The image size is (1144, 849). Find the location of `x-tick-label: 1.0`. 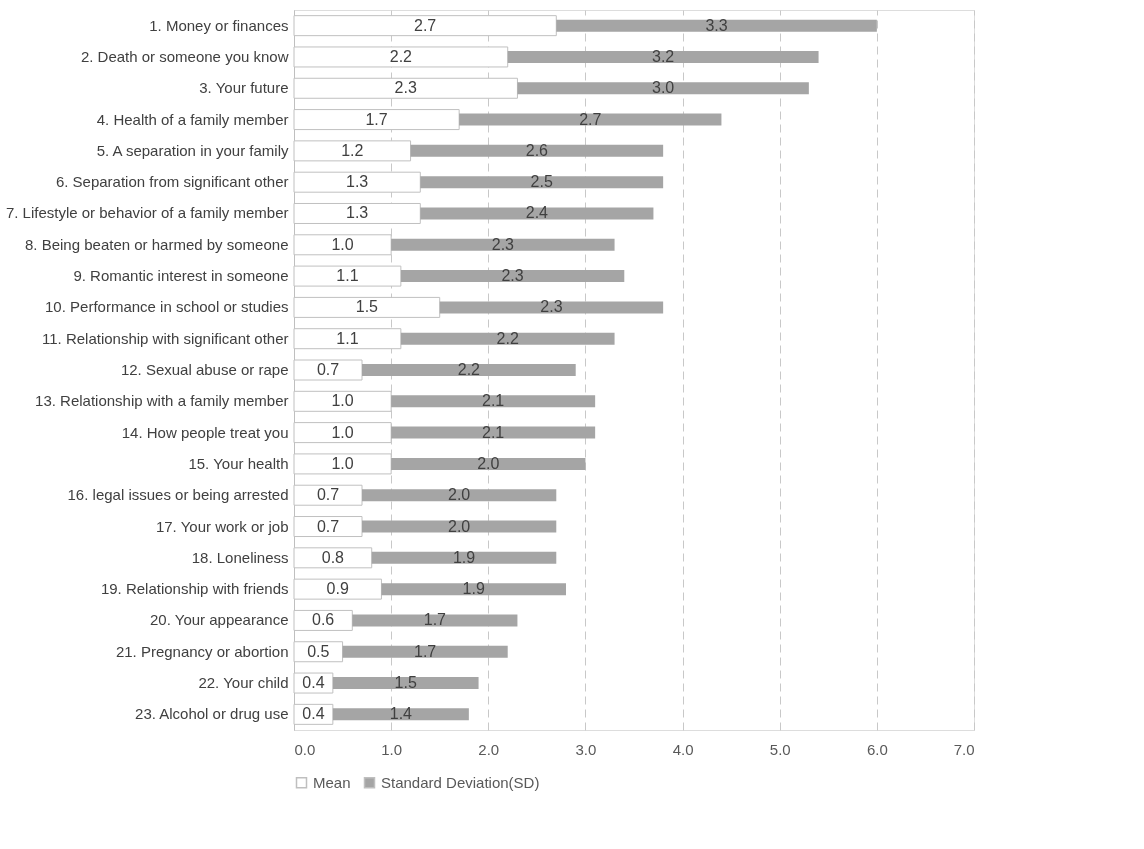

x-tick-label: 1.0 is located at coordinates (392, 749).